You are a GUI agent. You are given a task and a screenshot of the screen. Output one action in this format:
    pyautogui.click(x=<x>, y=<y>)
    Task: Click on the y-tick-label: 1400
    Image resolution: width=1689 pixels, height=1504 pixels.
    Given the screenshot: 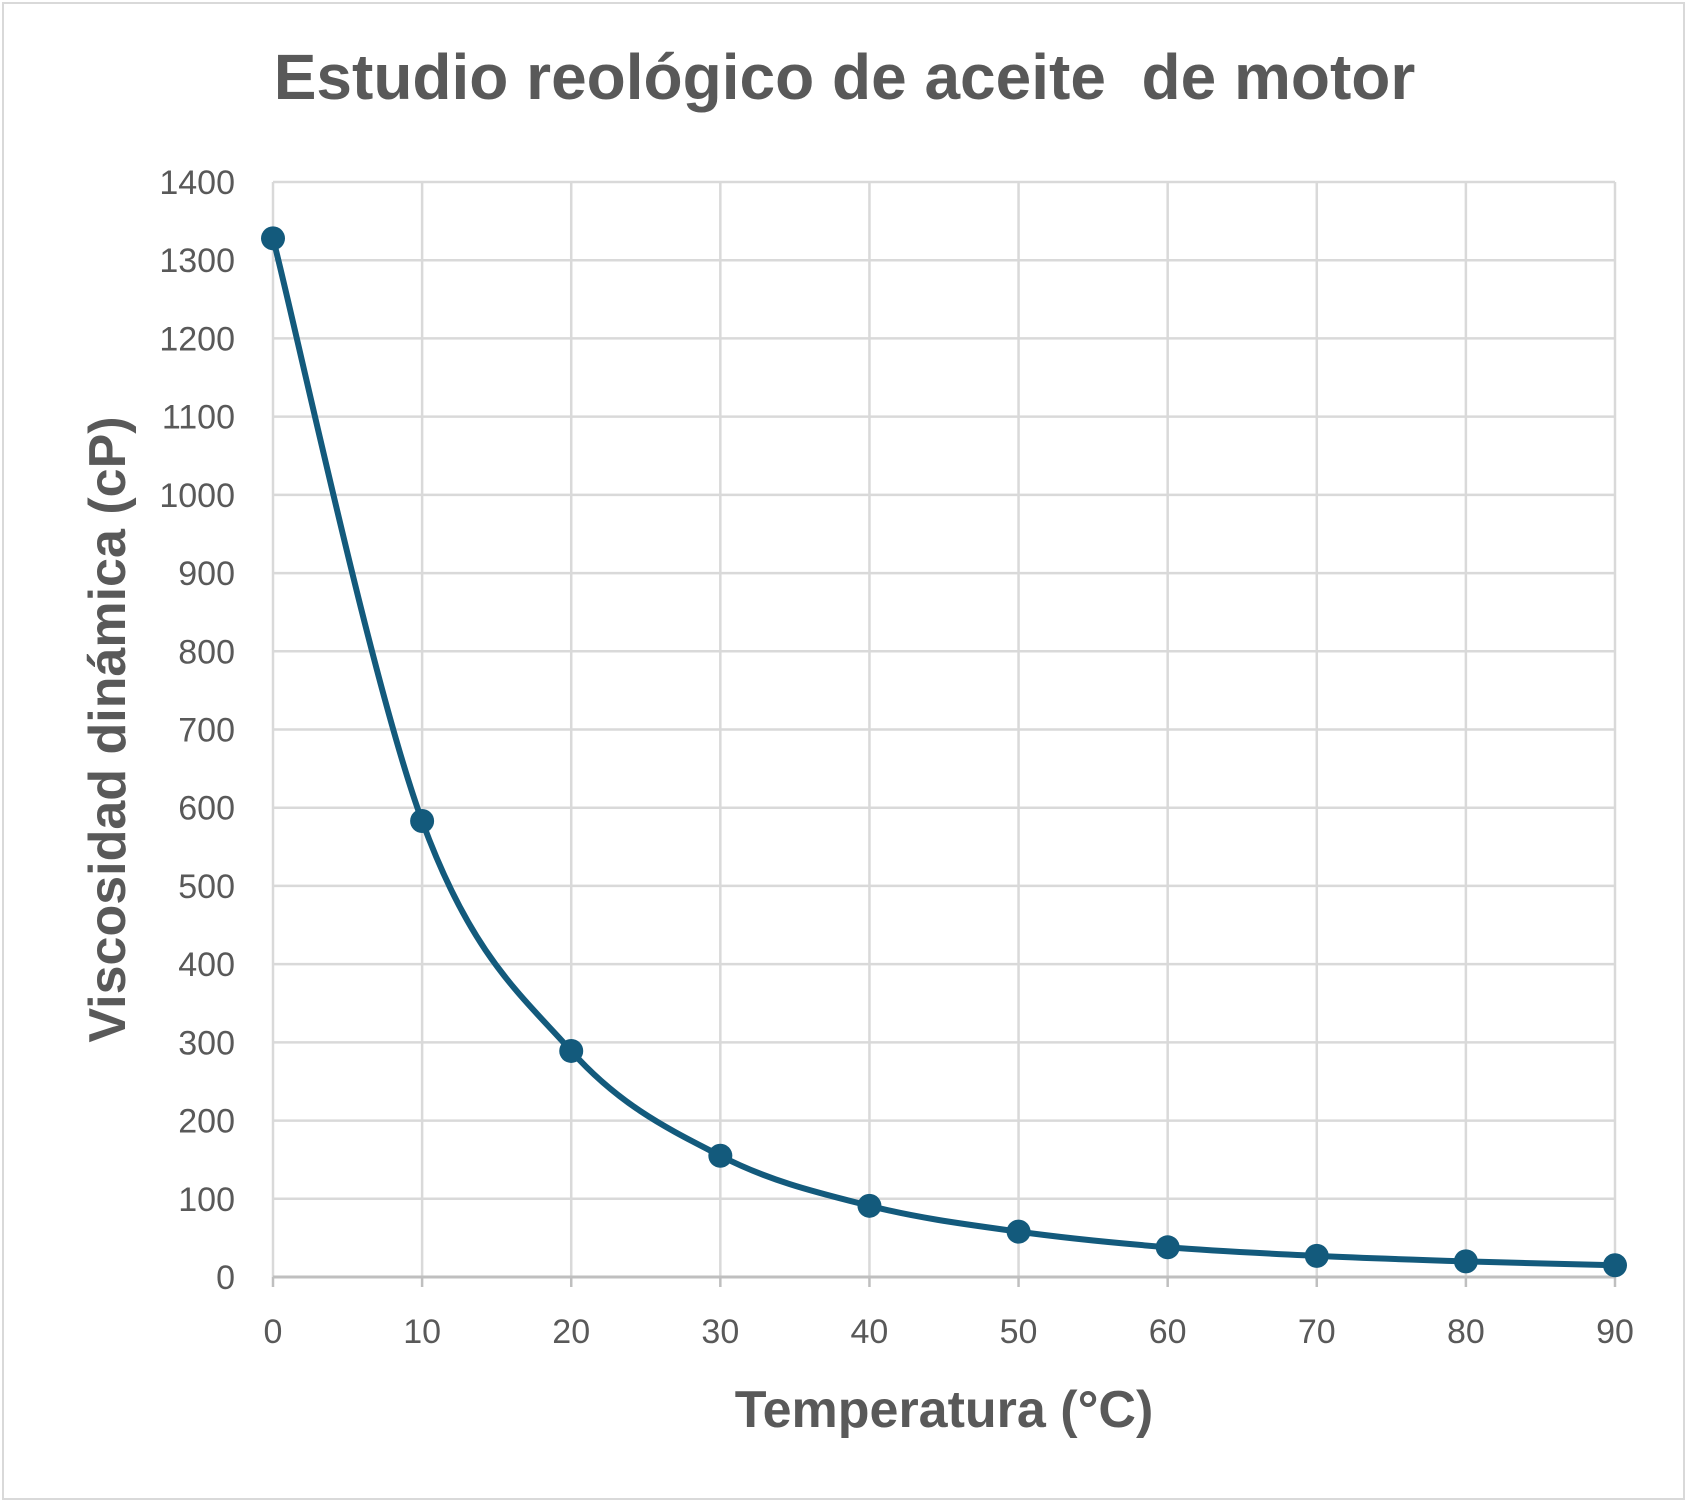 What is the action you would take?
    pyautogui.click(x=197, y=183)
    